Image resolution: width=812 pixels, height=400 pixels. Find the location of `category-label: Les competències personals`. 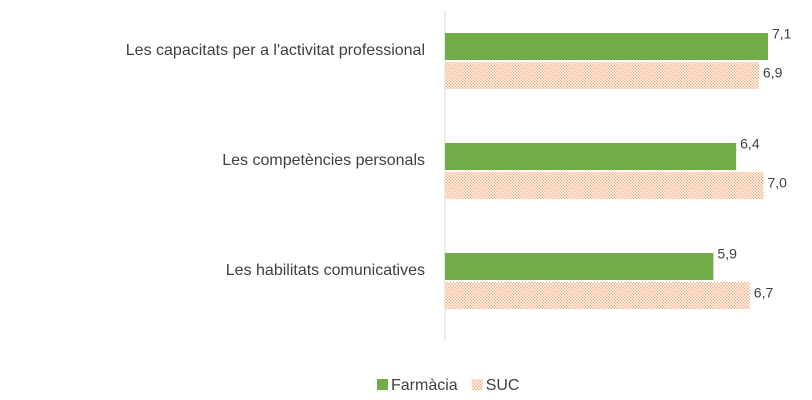

category-label: Les competències personals is located at coordinates (323, 160).